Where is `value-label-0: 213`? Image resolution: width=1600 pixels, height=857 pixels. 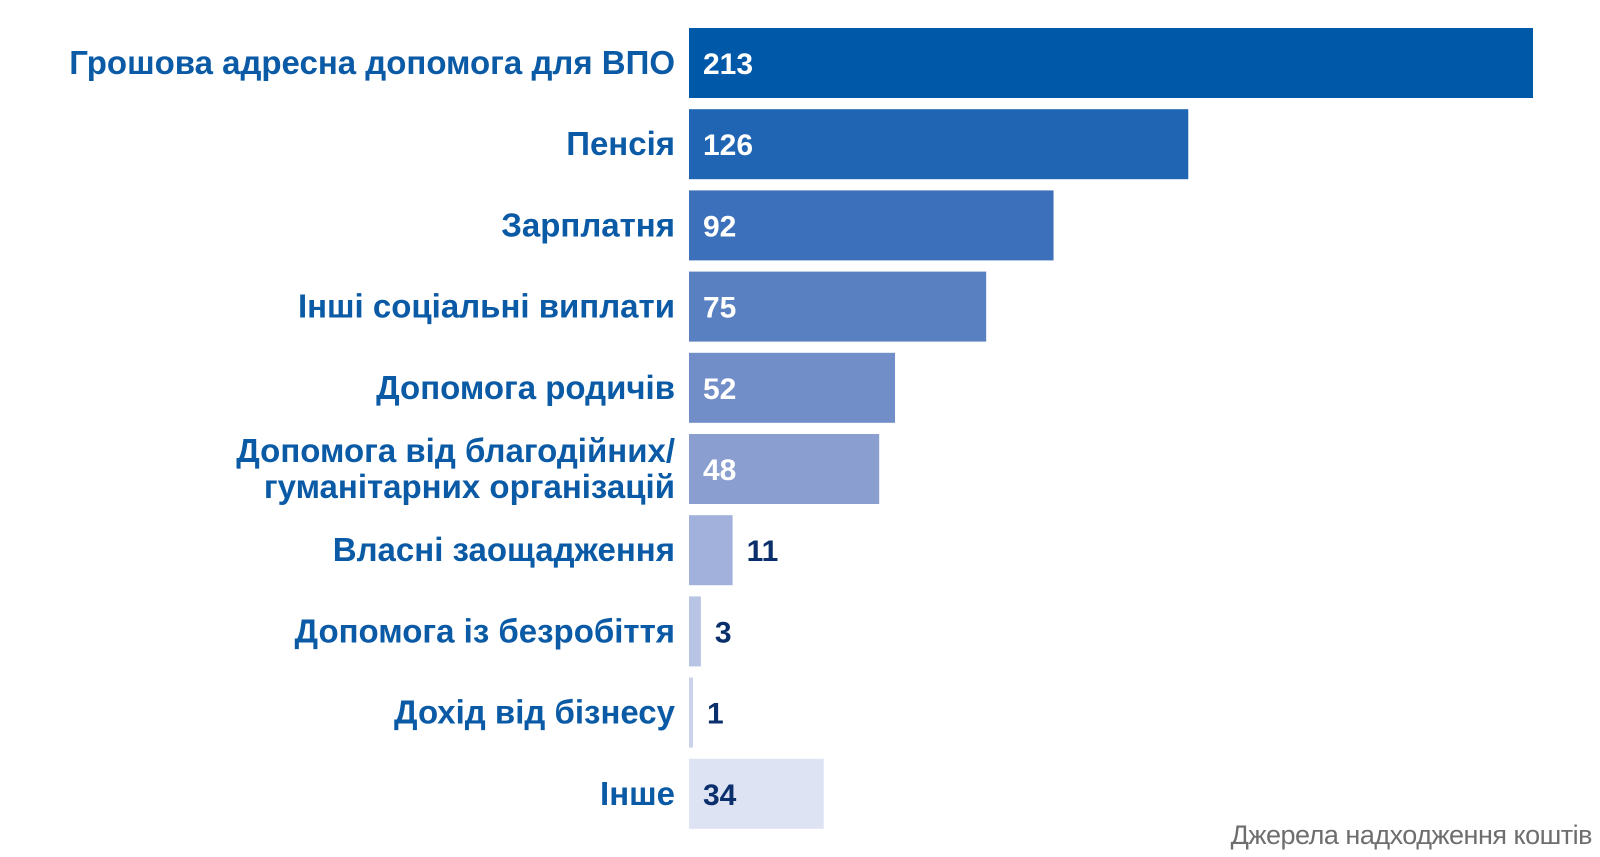 value-label-0: 213 is located at coordinates (728, 64).